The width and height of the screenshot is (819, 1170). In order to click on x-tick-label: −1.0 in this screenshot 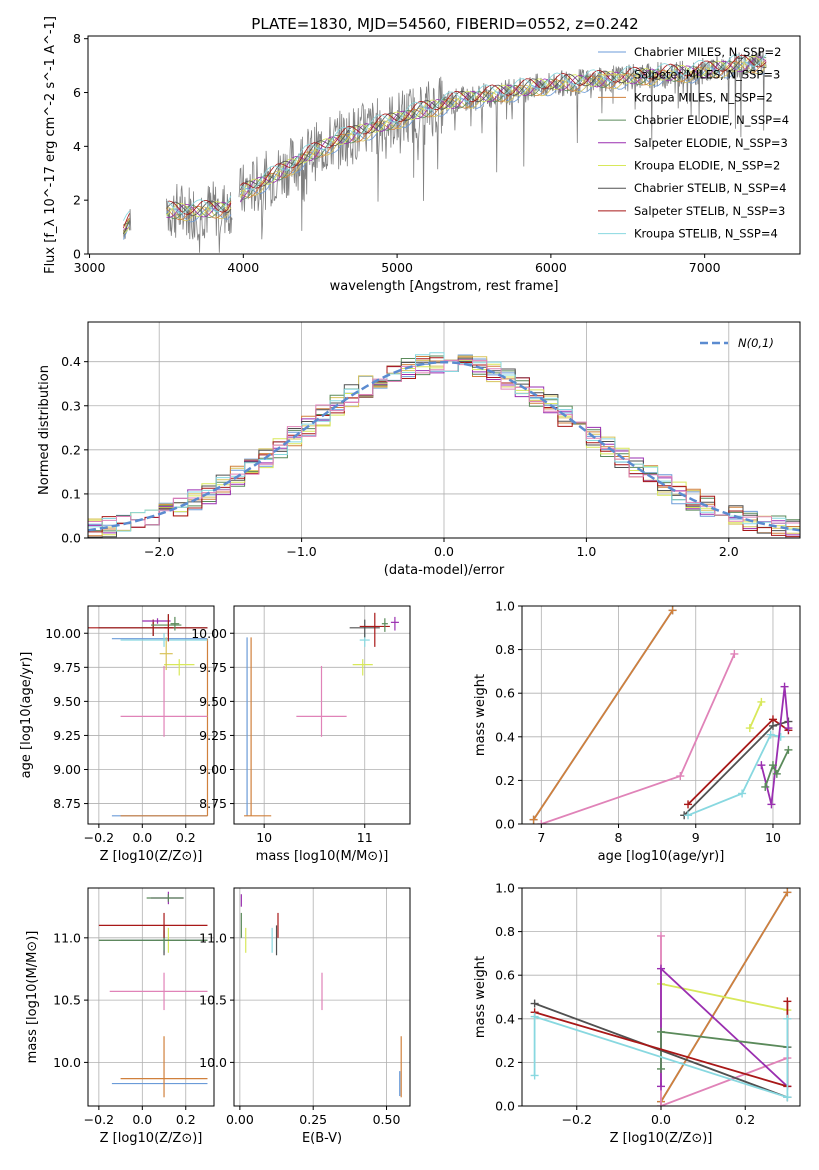, I will do `click(301, 551)`.